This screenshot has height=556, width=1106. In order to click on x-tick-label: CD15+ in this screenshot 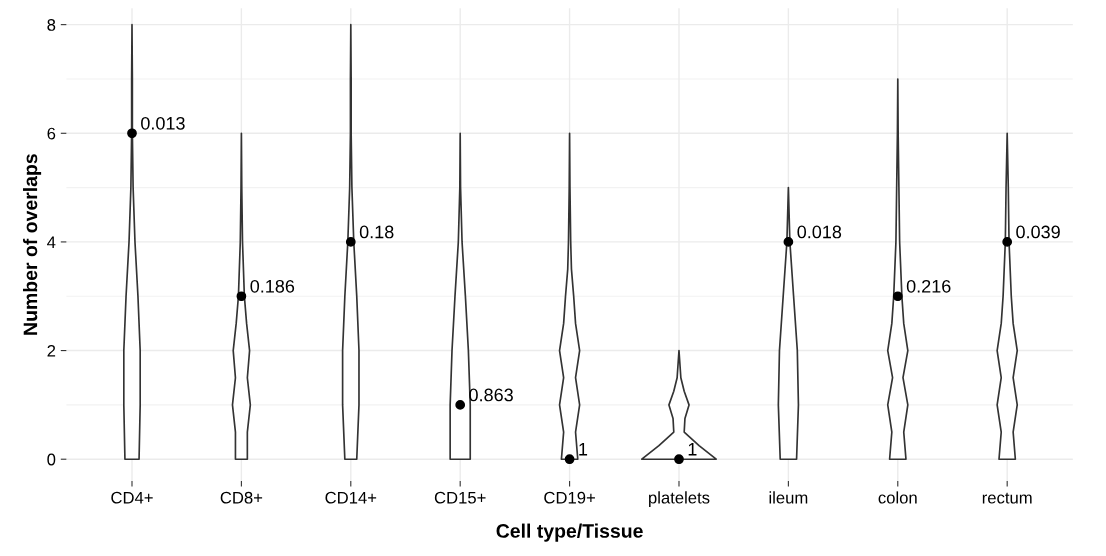, I will do `click(460, 497)`.